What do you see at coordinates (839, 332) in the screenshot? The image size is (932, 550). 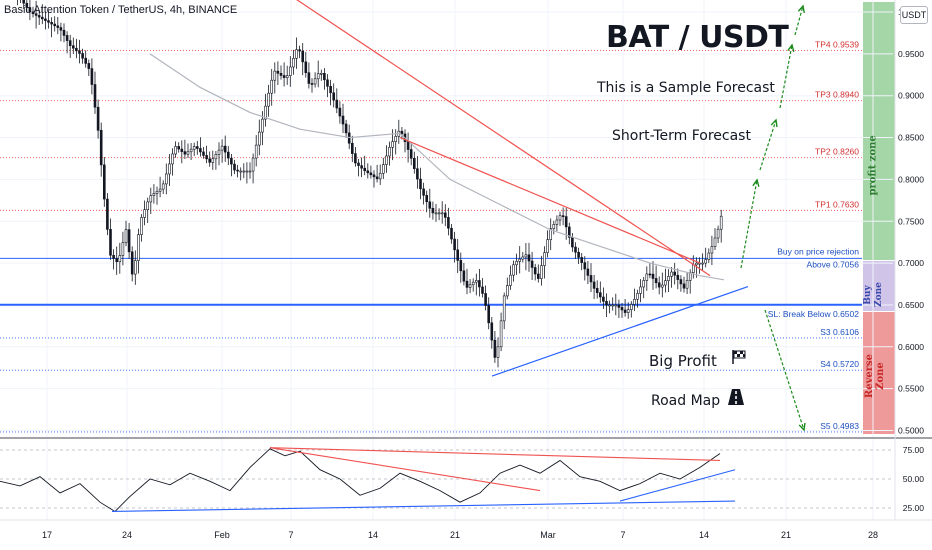 I see `level-label: S3 0.6106` at bounding box center [839, 332].